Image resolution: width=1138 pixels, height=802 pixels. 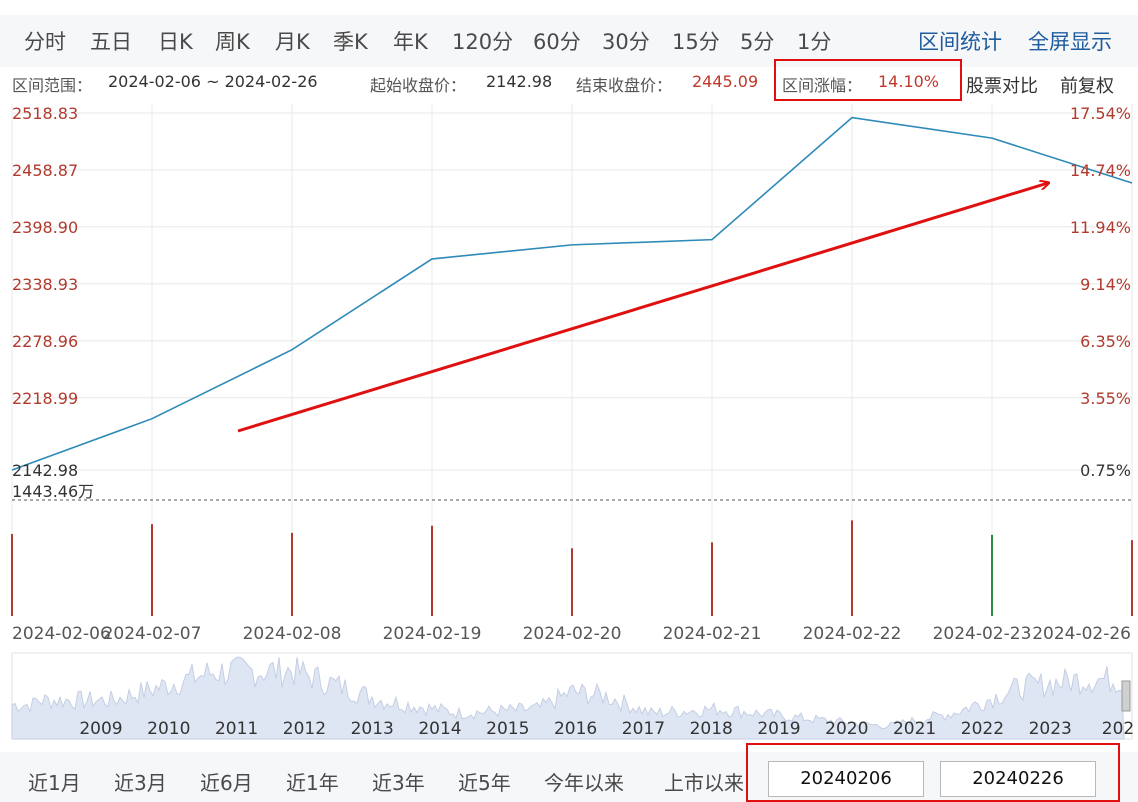 What do you see at coordinates (624, 85) in the screenshot?
I see `end-close-label: 结束收盘价：` at bounding box center [624, 85].